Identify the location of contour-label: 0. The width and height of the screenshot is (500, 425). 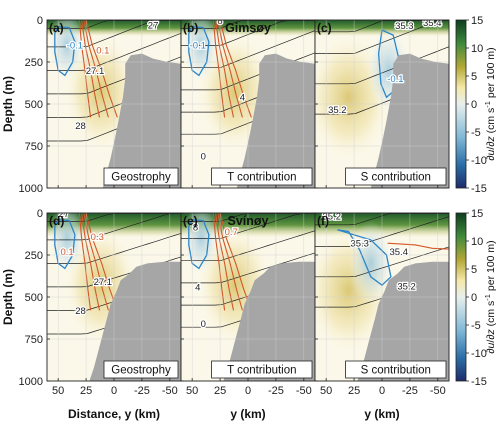
(203, 324).